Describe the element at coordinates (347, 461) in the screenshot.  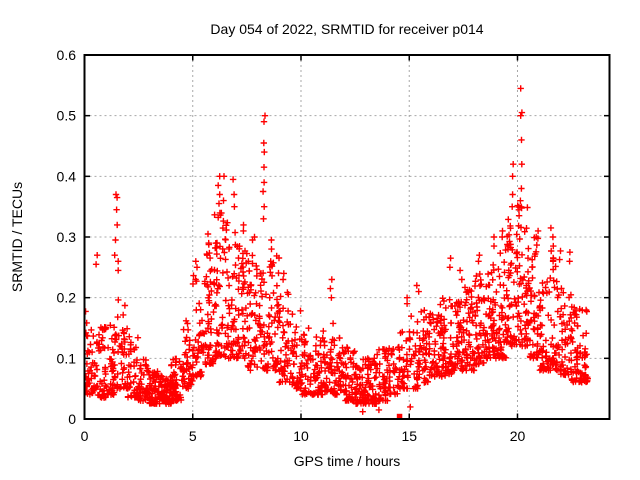
I see `x-axis-label: GPS time / hours` at that location.